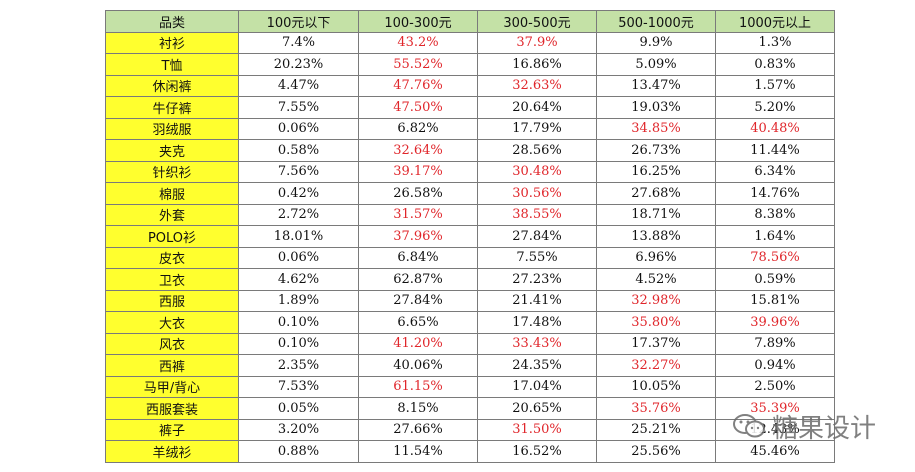 Image resolution: width=915 pixels, height=472 pixels. What do you see at coordinates (656, 85) in the screenshot?
I see `value-cell: 13.47%` at bounding box center [656, 85].